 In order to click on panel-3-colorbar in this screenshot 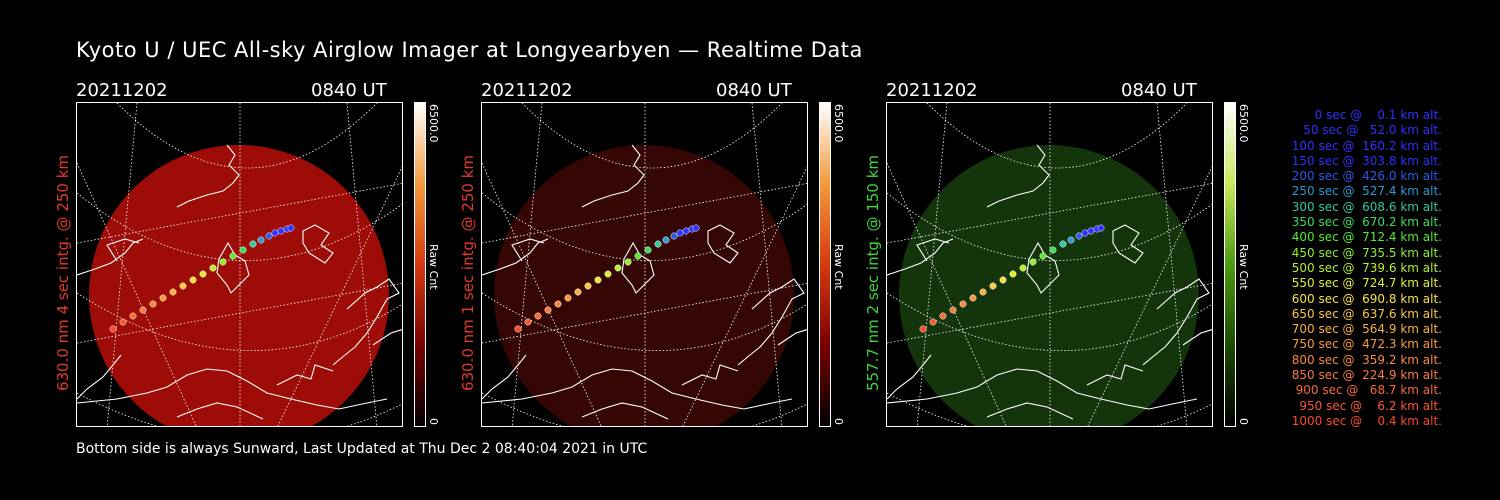, I will do `click(1230, 264)`.